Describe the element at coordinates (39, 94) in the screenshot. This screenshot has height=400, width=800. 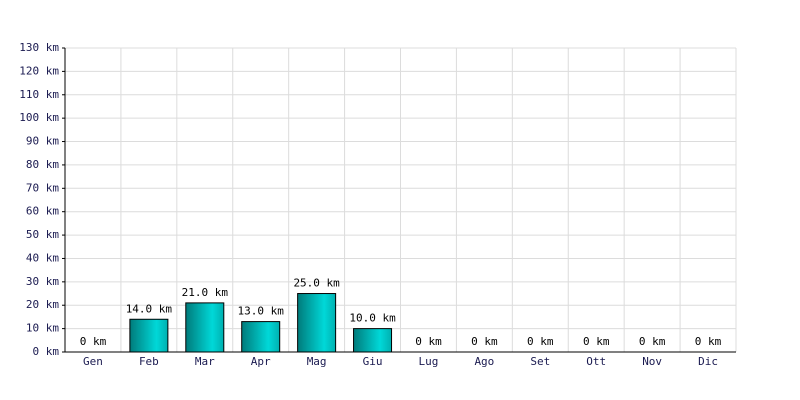
I see `y-tick-label: 110 km` at that location.